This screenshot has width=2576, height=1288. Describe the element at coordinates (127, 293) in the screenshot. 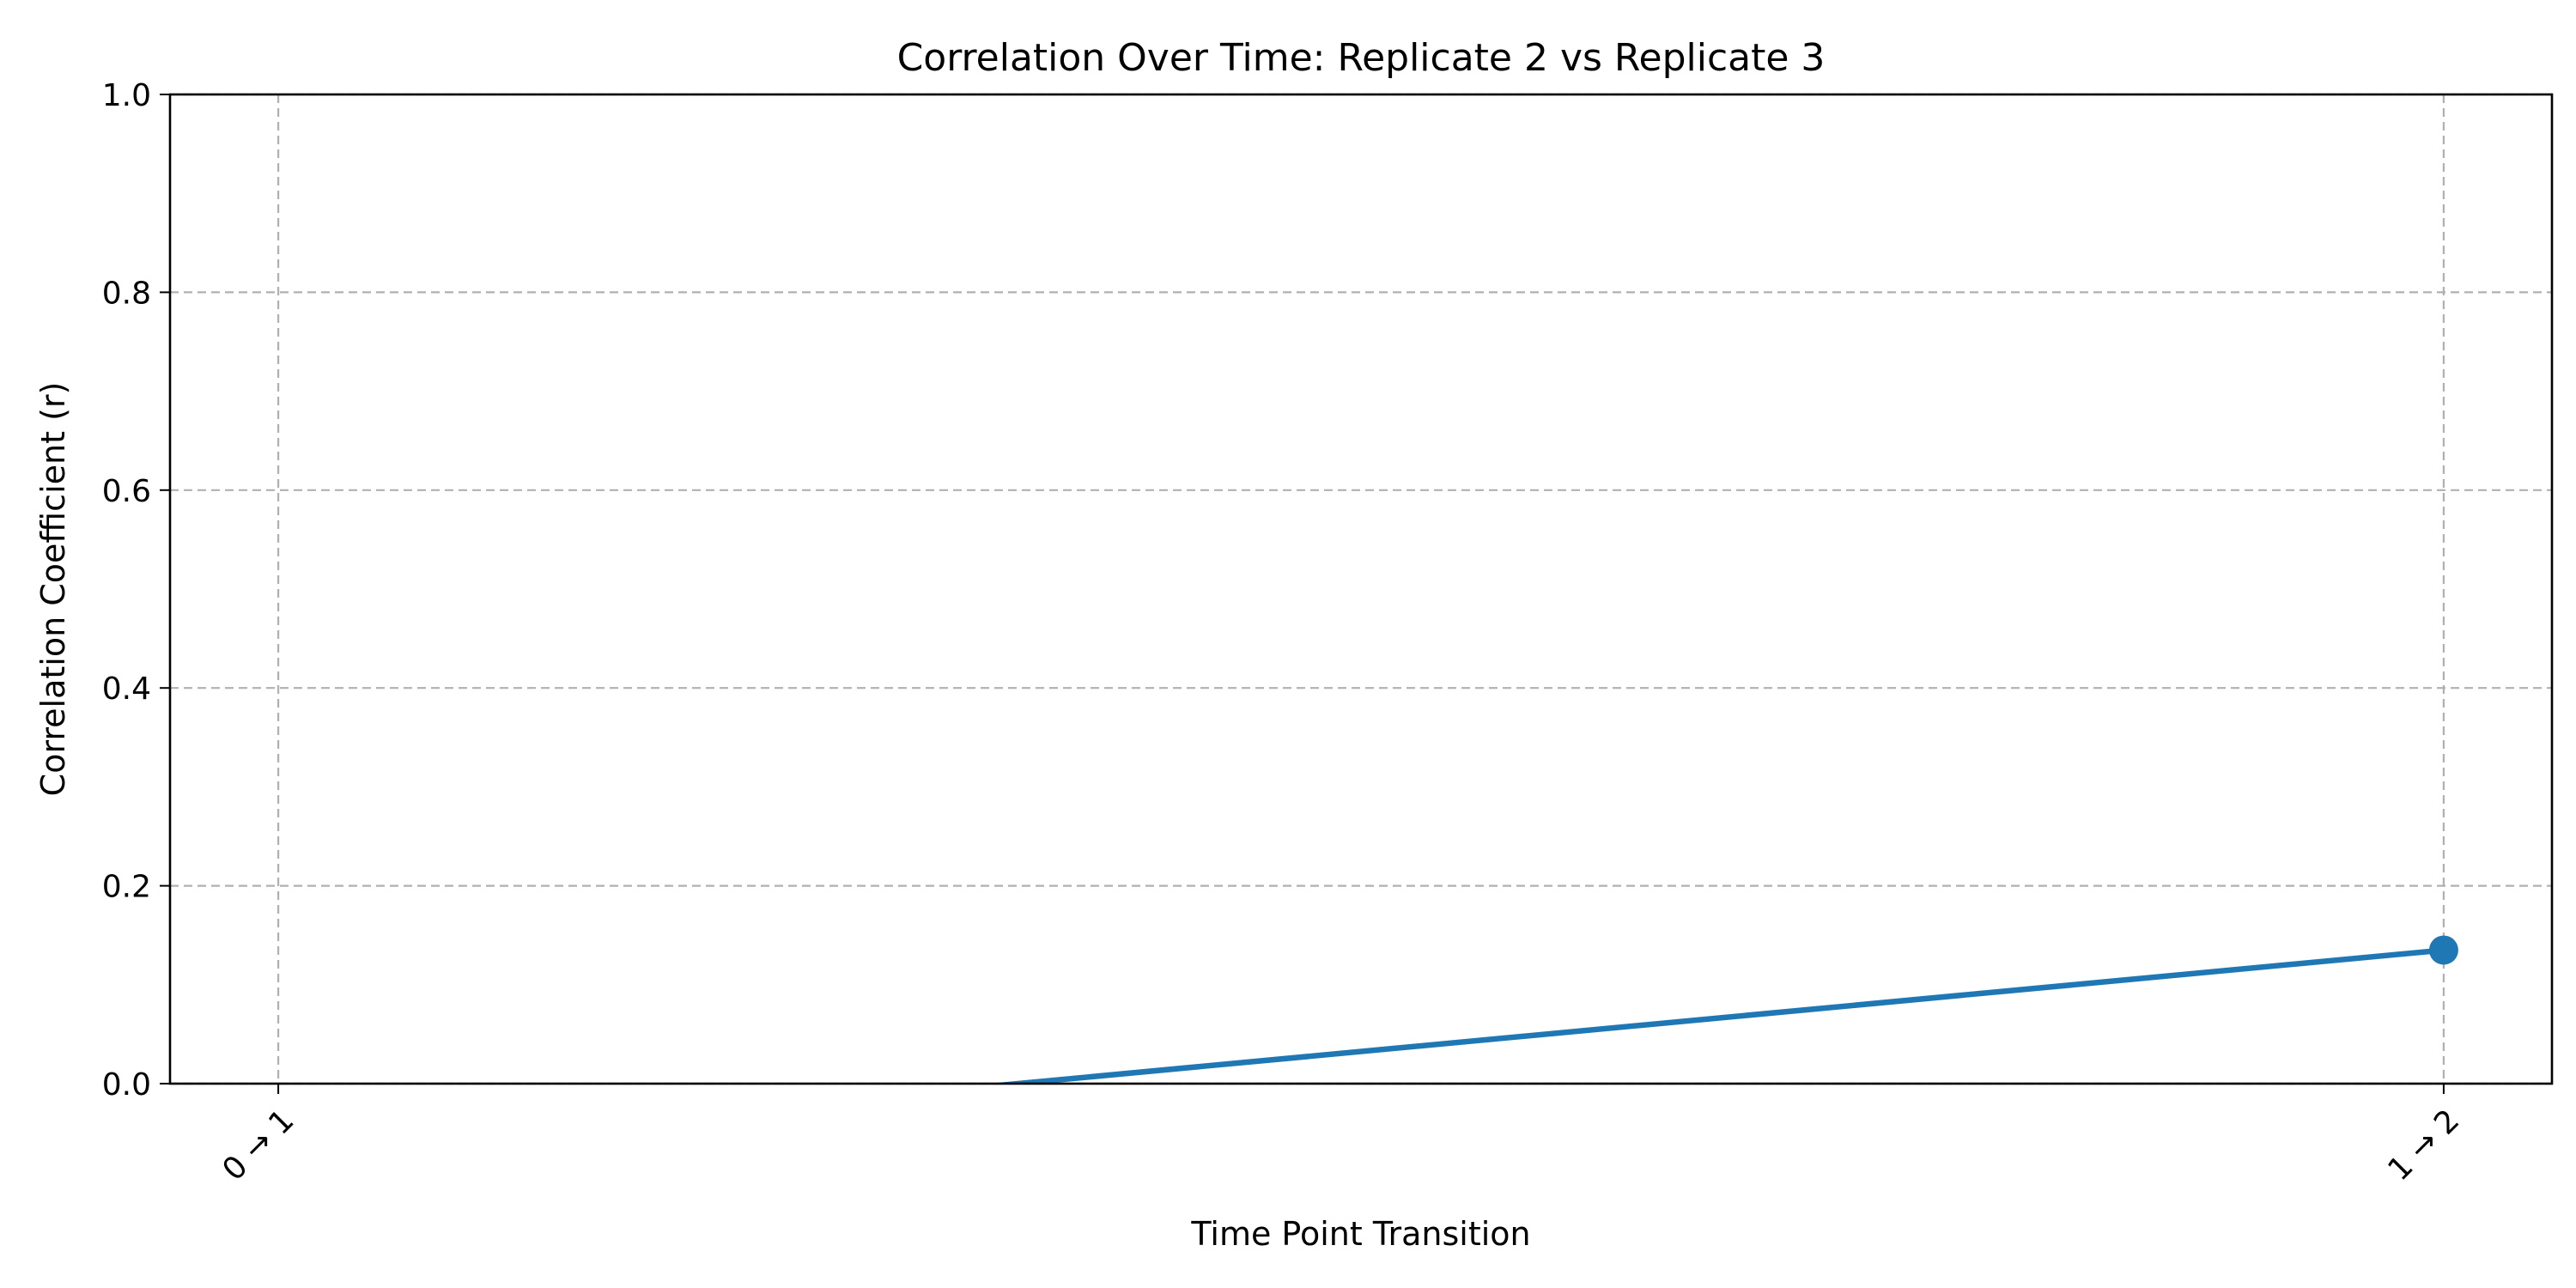

I see `y-tick-label: 0.8` at that location.